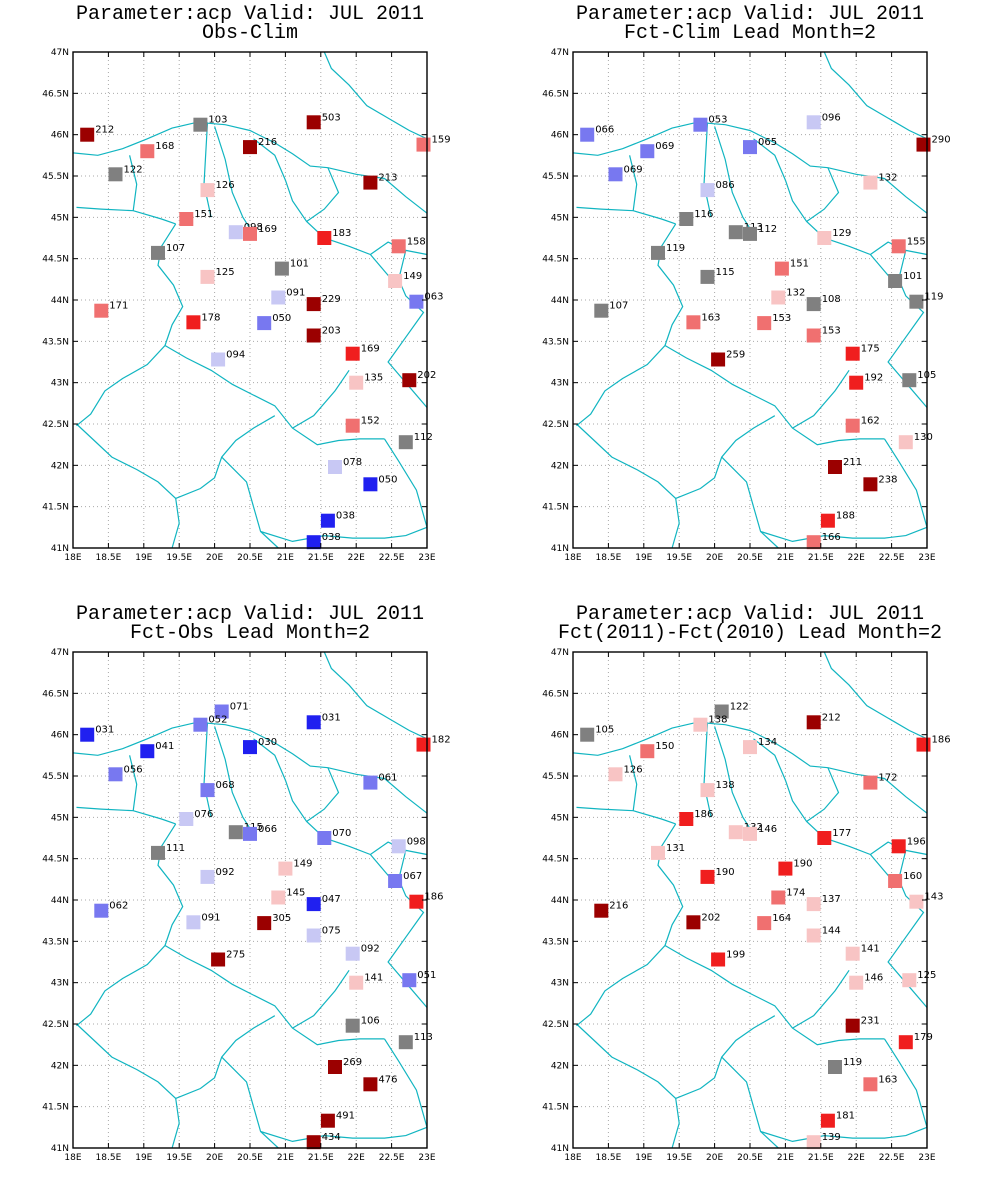 Image resolution: width=1000 pixels, height=1200 pixels. Describe the element at coordinates (164, 746) in the screenshot. I see `station-value-label: 041` at that location.